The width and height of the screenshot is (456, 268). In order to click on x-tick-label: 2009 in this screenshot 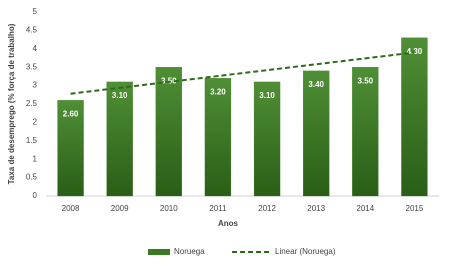, I will do `click(120, 208)`.